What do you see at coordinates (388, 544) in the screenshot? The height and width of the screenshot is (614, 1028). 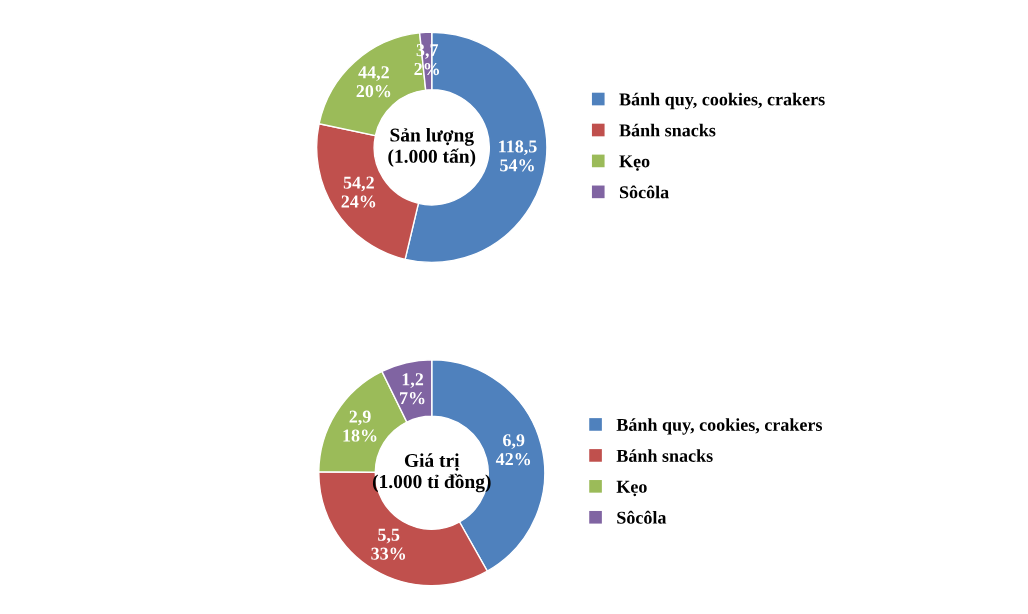 I see `data-label: 5,5 33%` at bounding box center [388, 544].